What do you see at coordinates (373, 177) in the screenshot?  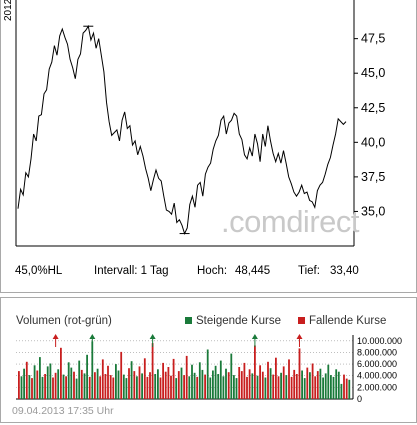 I see `price-ytick-label: 37,5` at bounding box center [373, 177].